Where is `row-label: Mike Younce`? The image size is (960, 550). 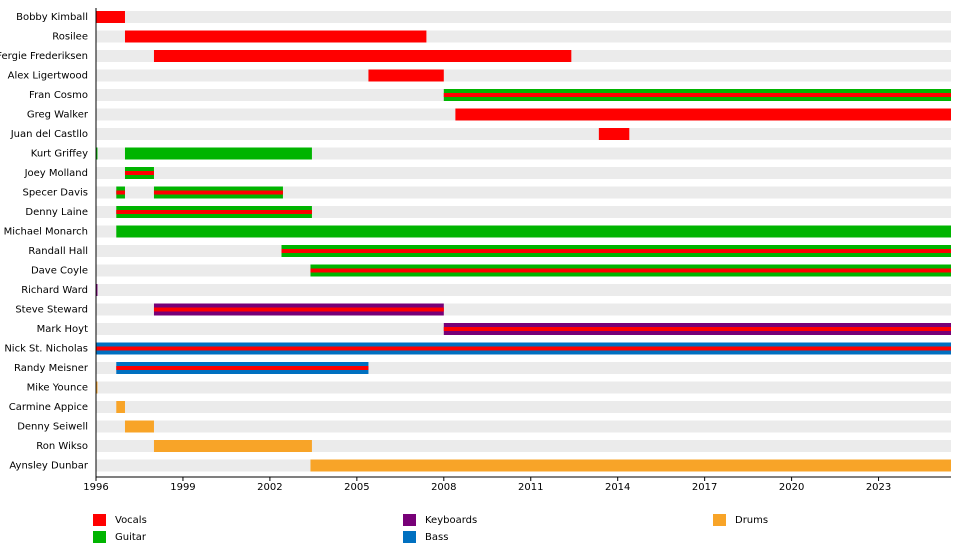
row-label: Mike Younce is located at coordinates (57, 388).